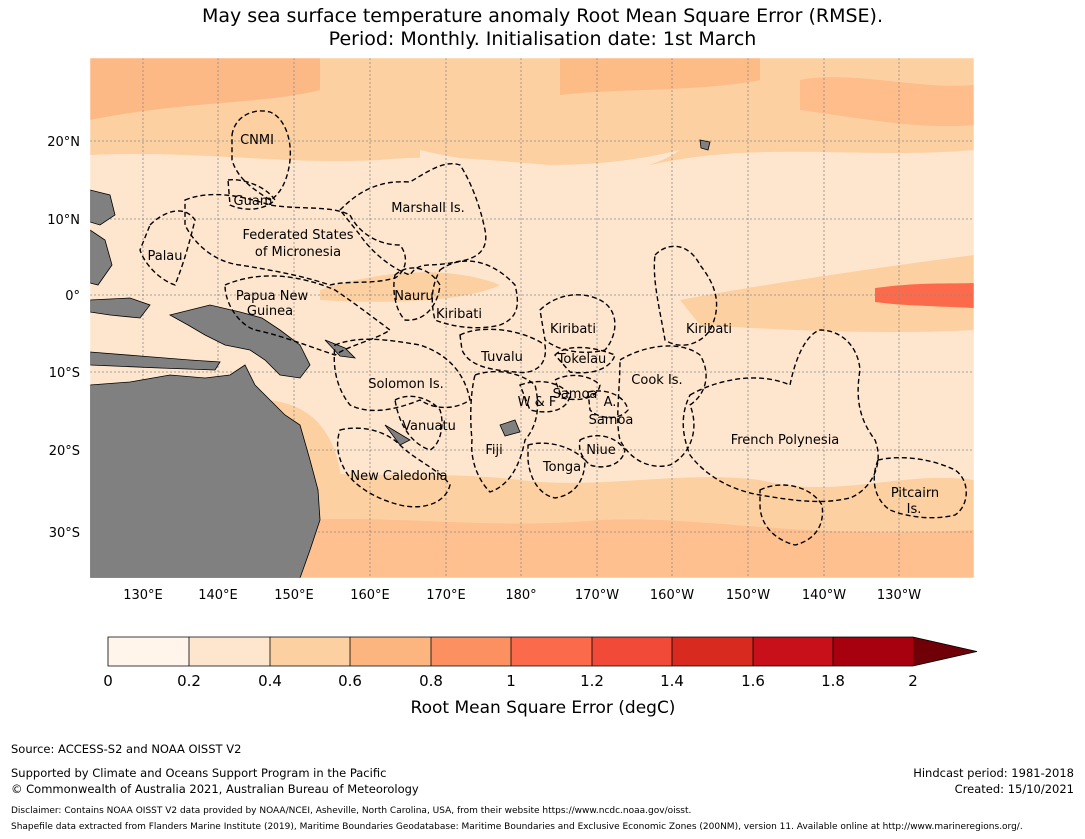  I want to click on eez-pitcairn, so click(920, 488).